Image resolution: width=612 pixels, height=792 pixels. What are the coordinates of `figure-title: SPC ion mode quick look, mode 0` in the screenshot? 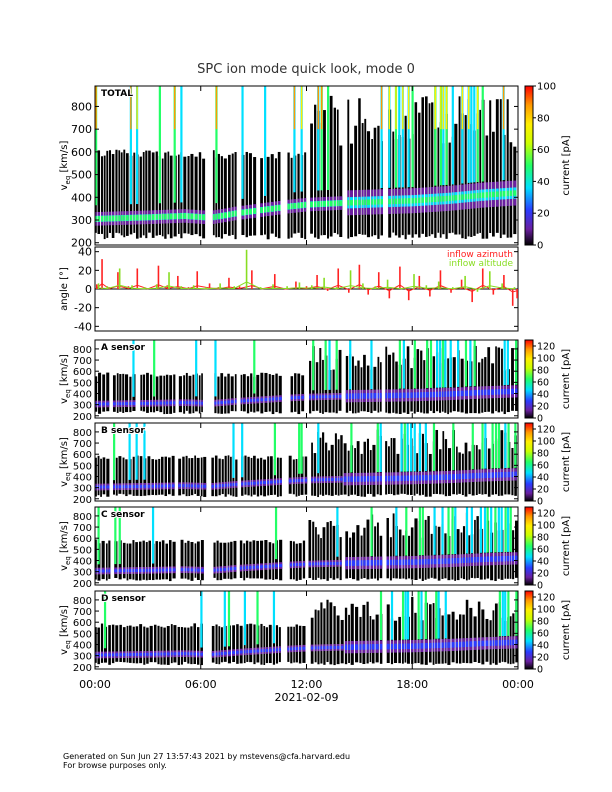 It's located at (306, 69).